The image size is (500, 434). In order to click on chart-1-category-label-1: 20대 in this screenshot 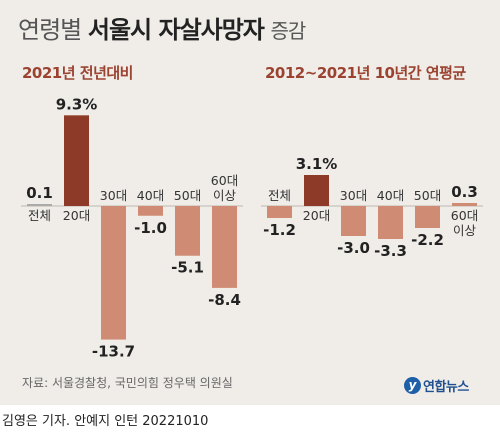, I will do `click(76, 215)`.